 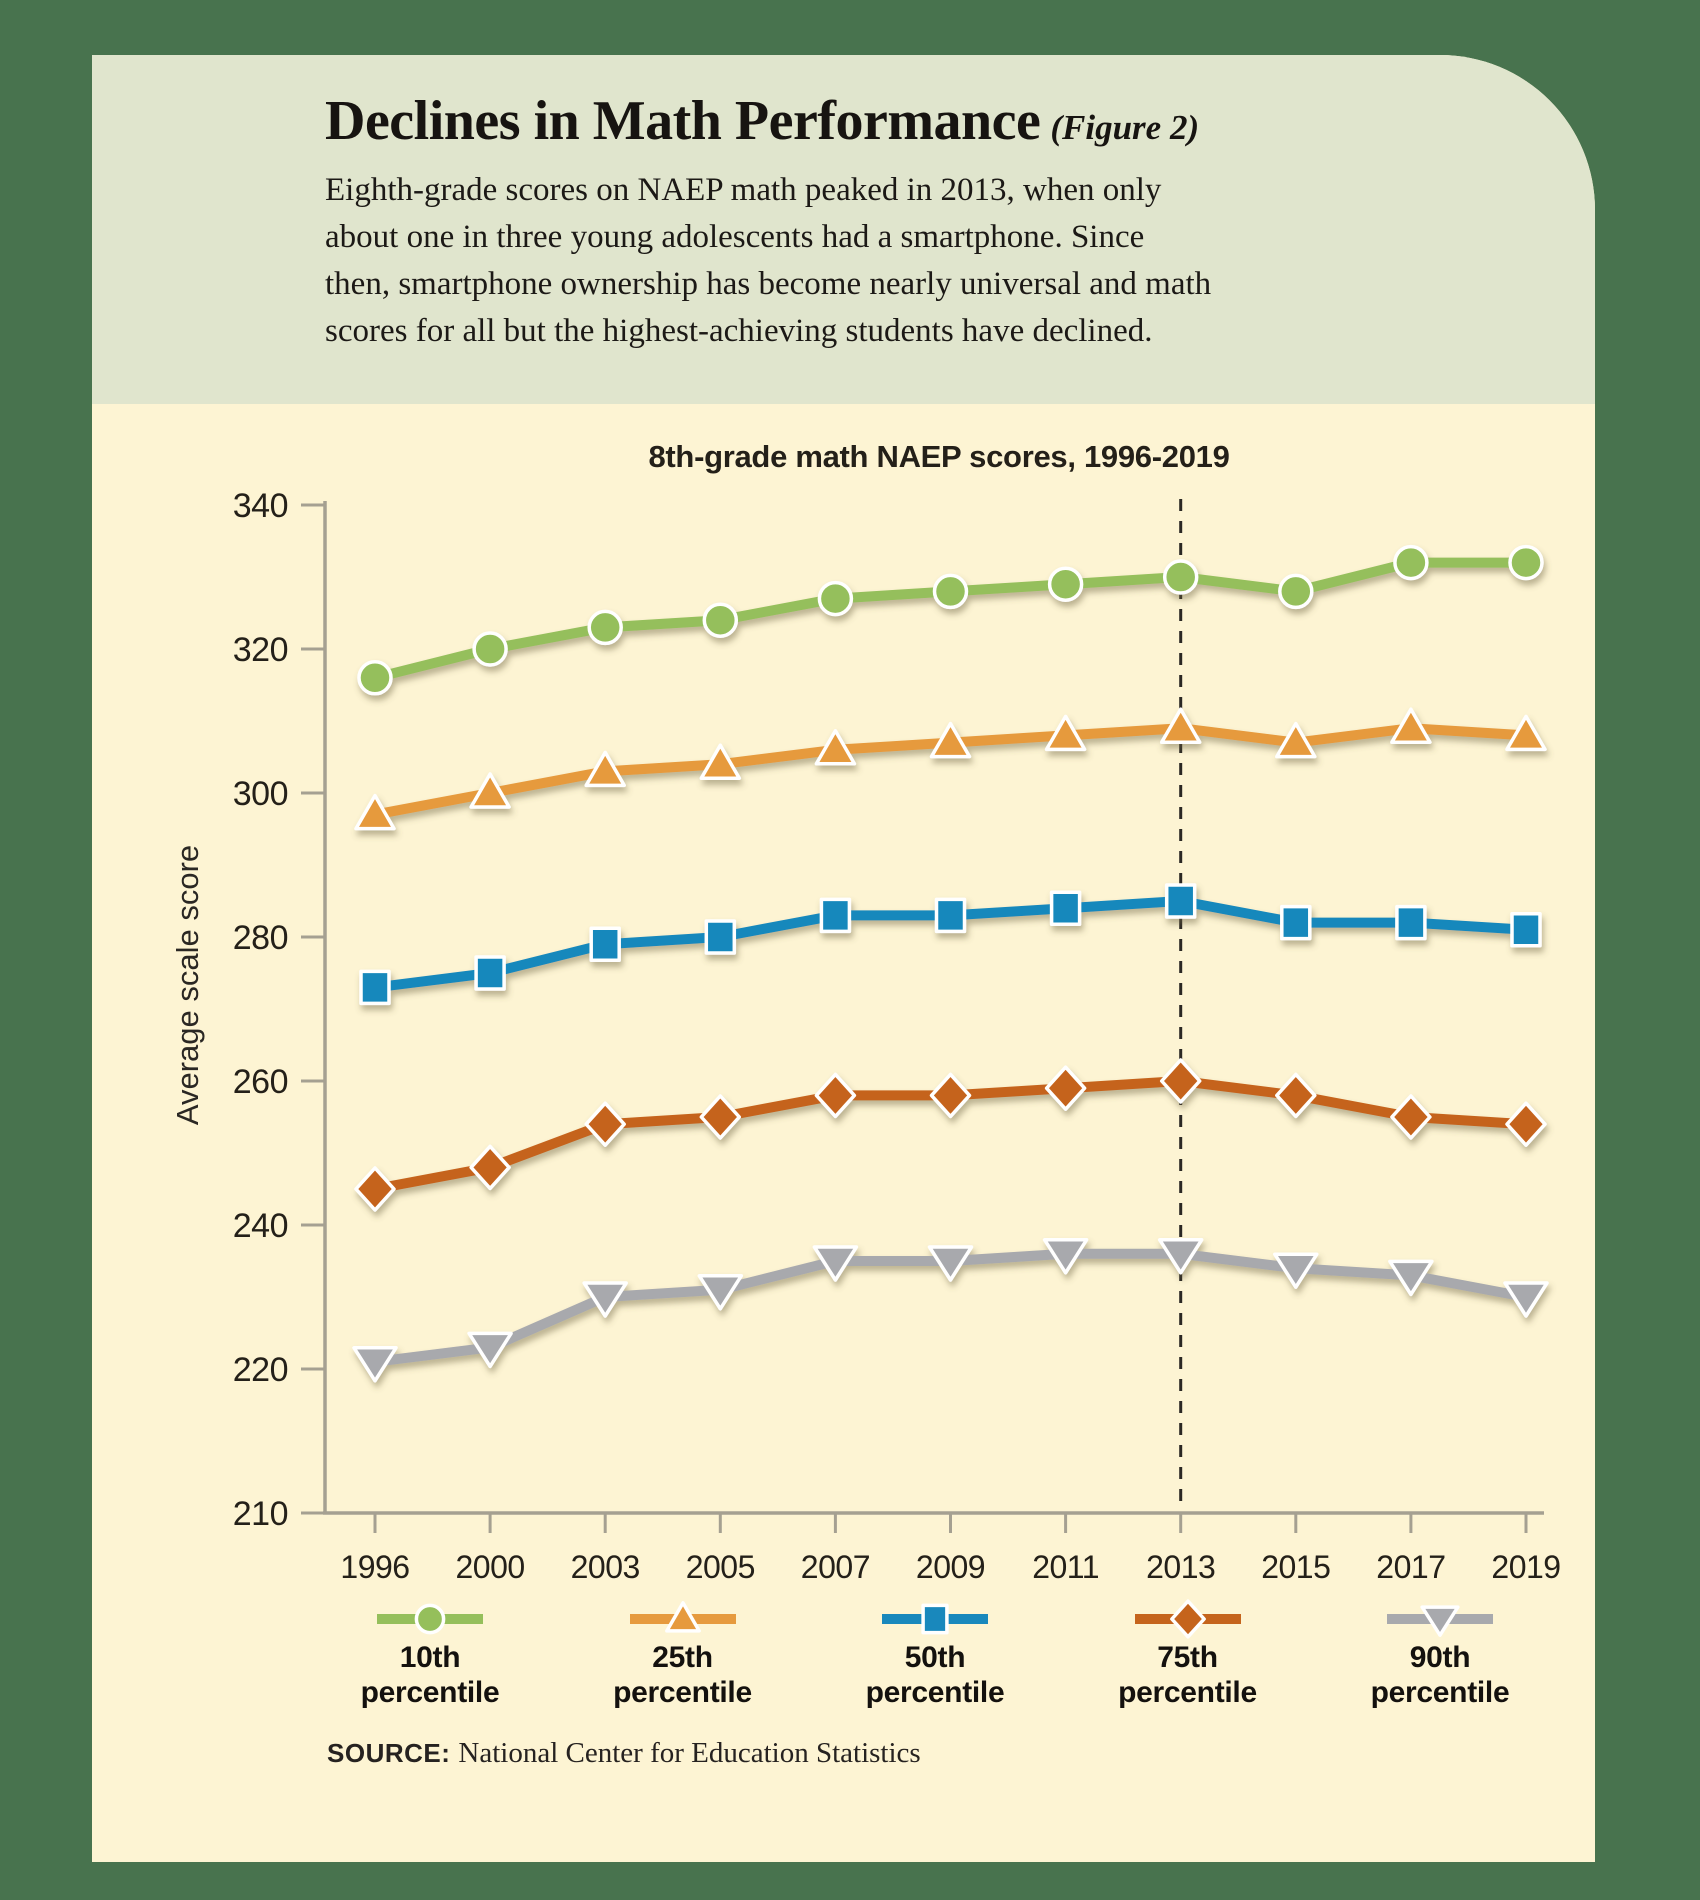 I want to click on marker-75th-percentile-2011, so click(x=1065, y=1088).